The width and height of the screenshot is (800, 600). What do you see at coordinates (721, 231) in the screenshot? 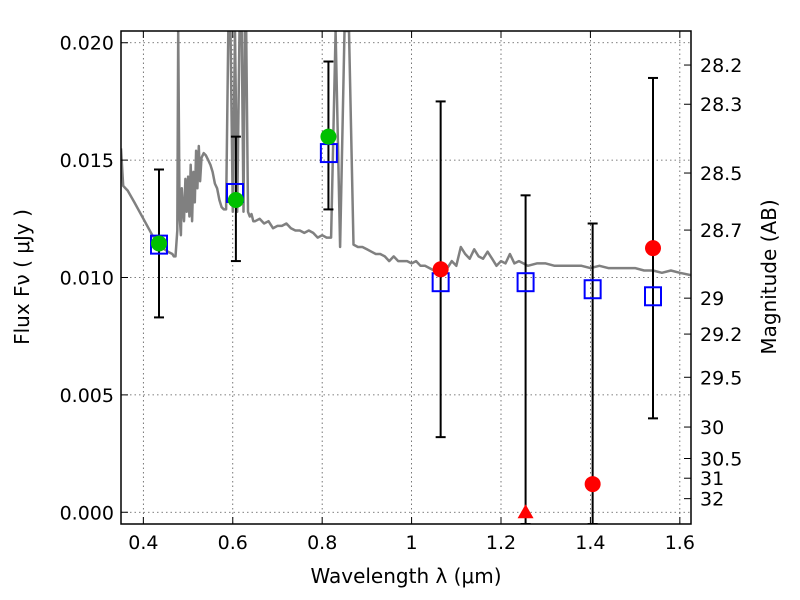
I see `magnitude-tick-label: 28.7` at bounding box center [721, 231].